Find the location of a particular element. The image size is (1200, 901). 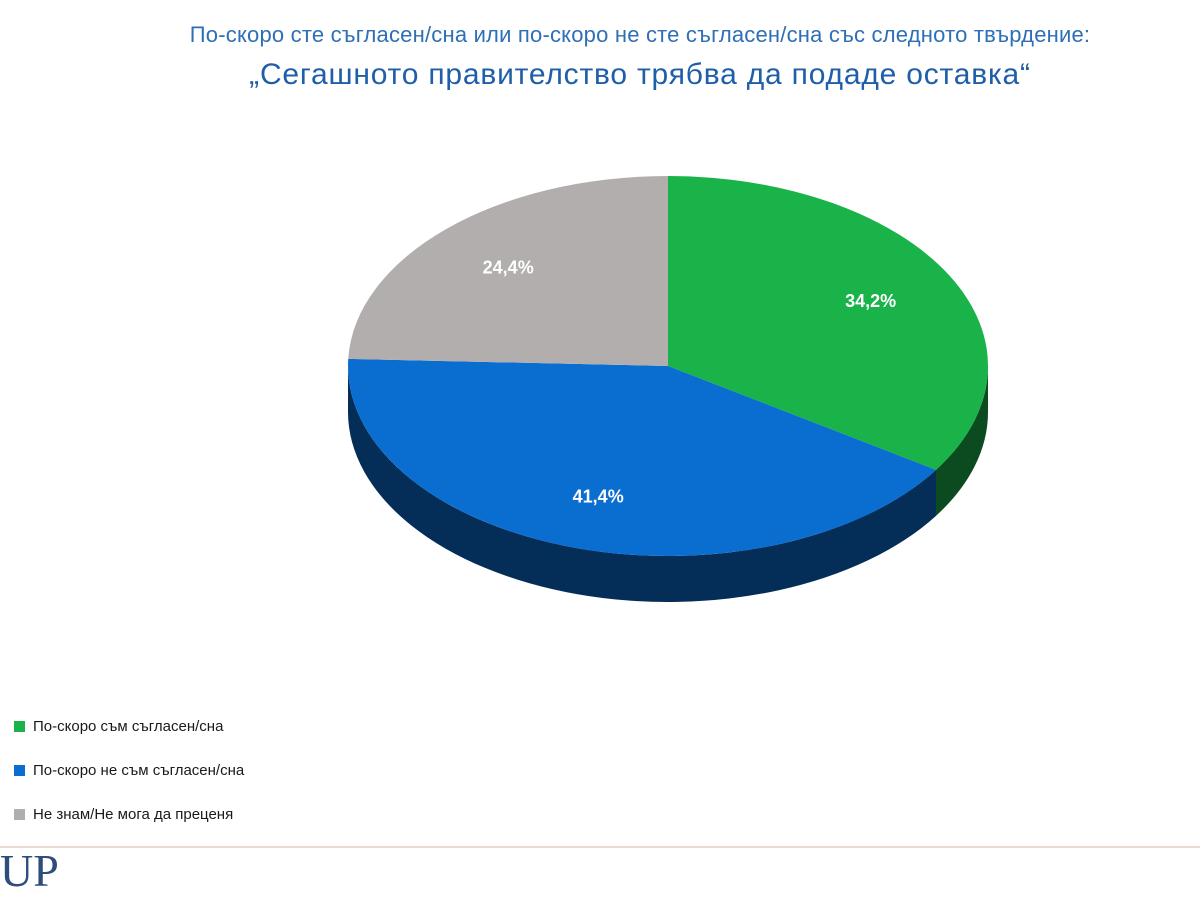

legend-item-agree: По-скоро съм съгласен/сна is located at coordinates (129, 726).